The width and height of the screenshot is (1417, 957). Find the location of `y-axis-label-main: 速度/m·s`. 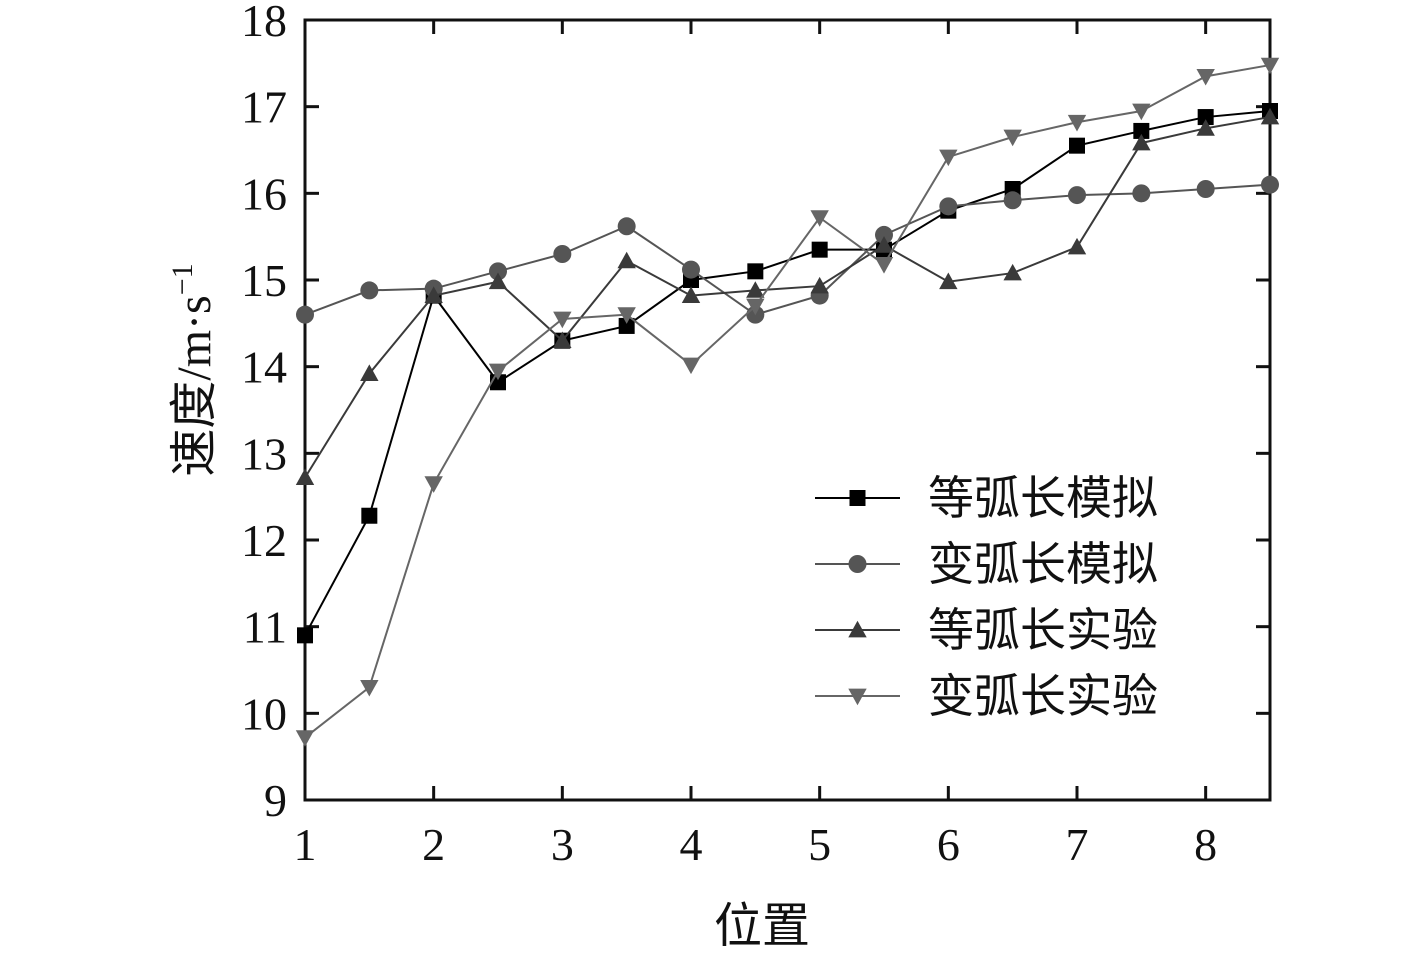

y-axis-label-main: 速度/m·s is located at coordinates (194, 385).